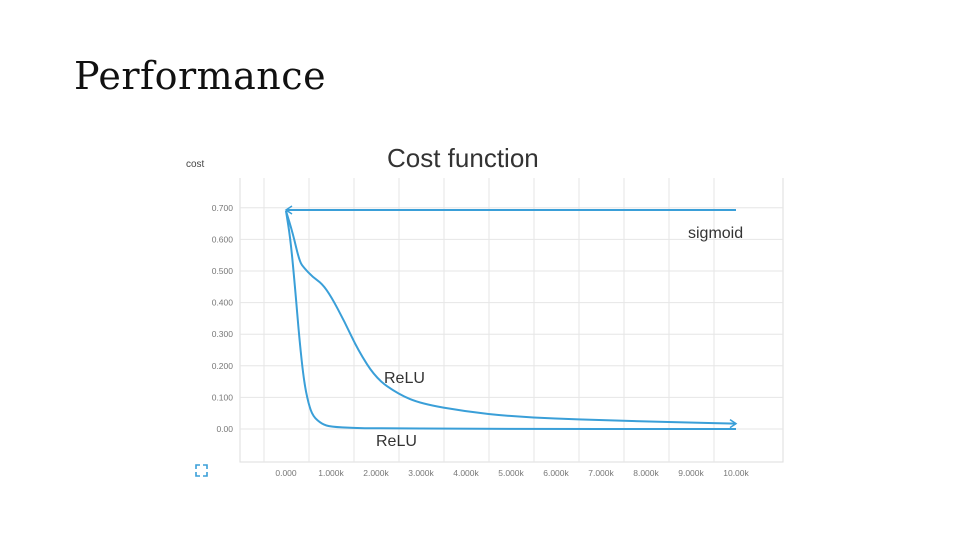  I want to click on y-tick-label: 0.400, so click(223, 303).